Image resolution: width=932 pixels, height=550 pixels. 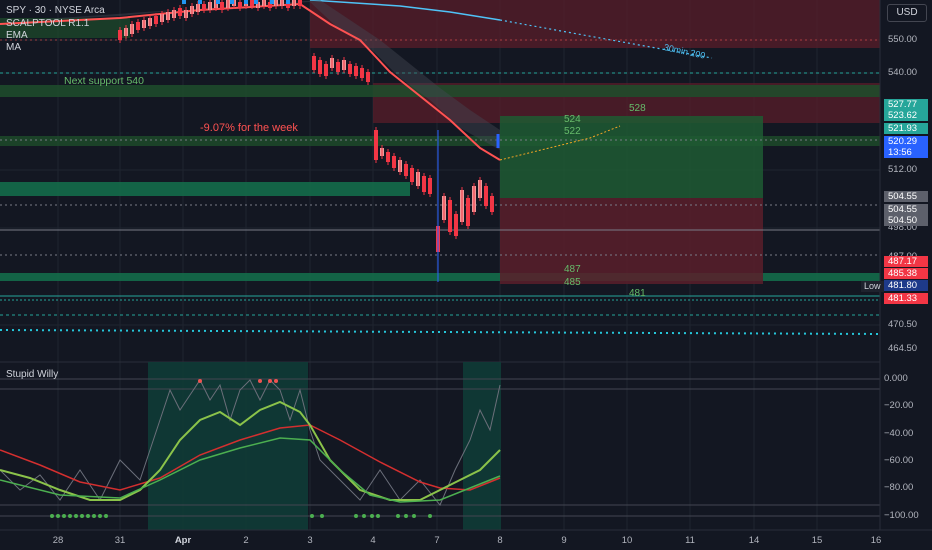 I want to click on time-tick: 28, so click(x=58, y=540).